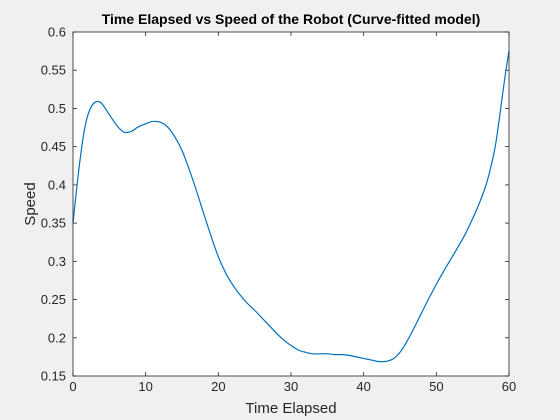  Describe the element at coordinates (53, 70) in the screenshot. I see `y-tick-label: 0.55` at that location.